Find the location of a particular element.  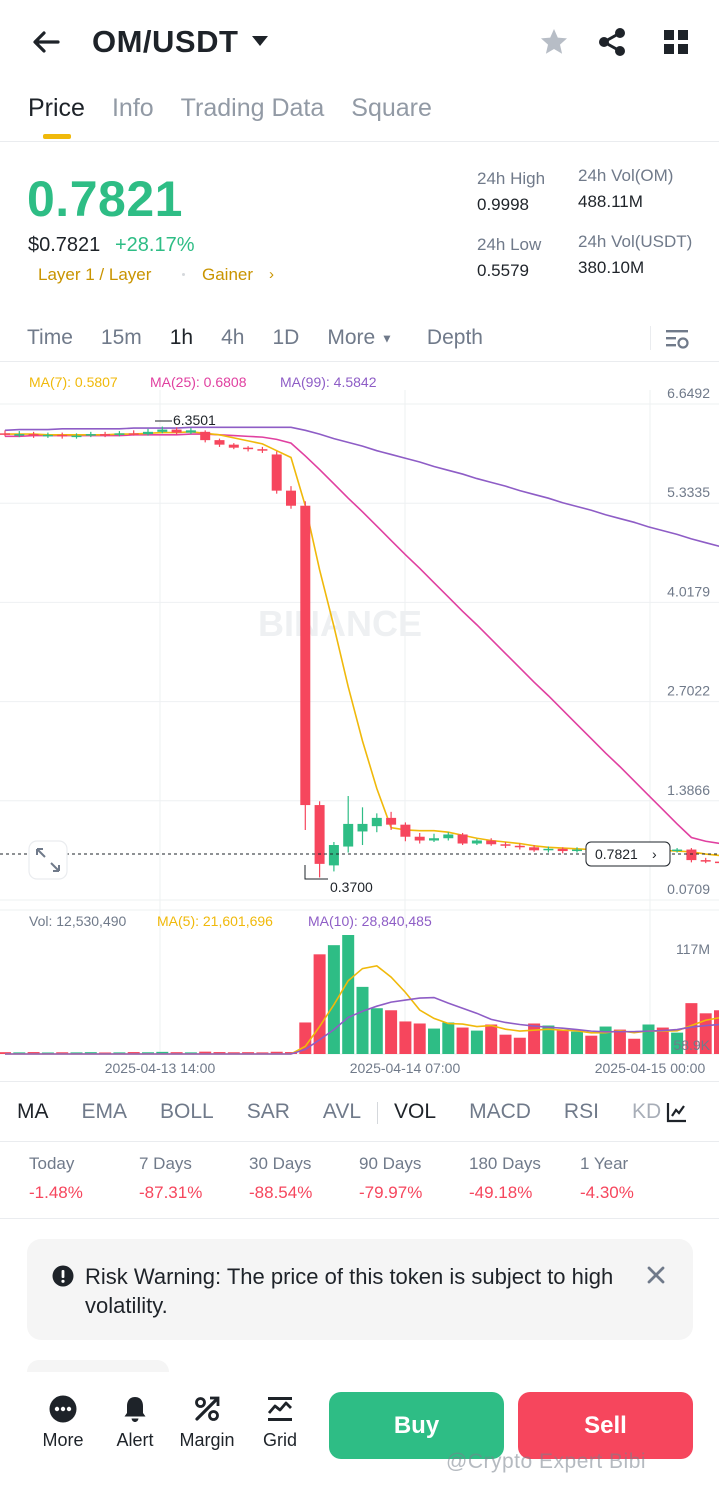

vol-quote-label: 24h Vol(USDT) is located at coordinates (635, 241).